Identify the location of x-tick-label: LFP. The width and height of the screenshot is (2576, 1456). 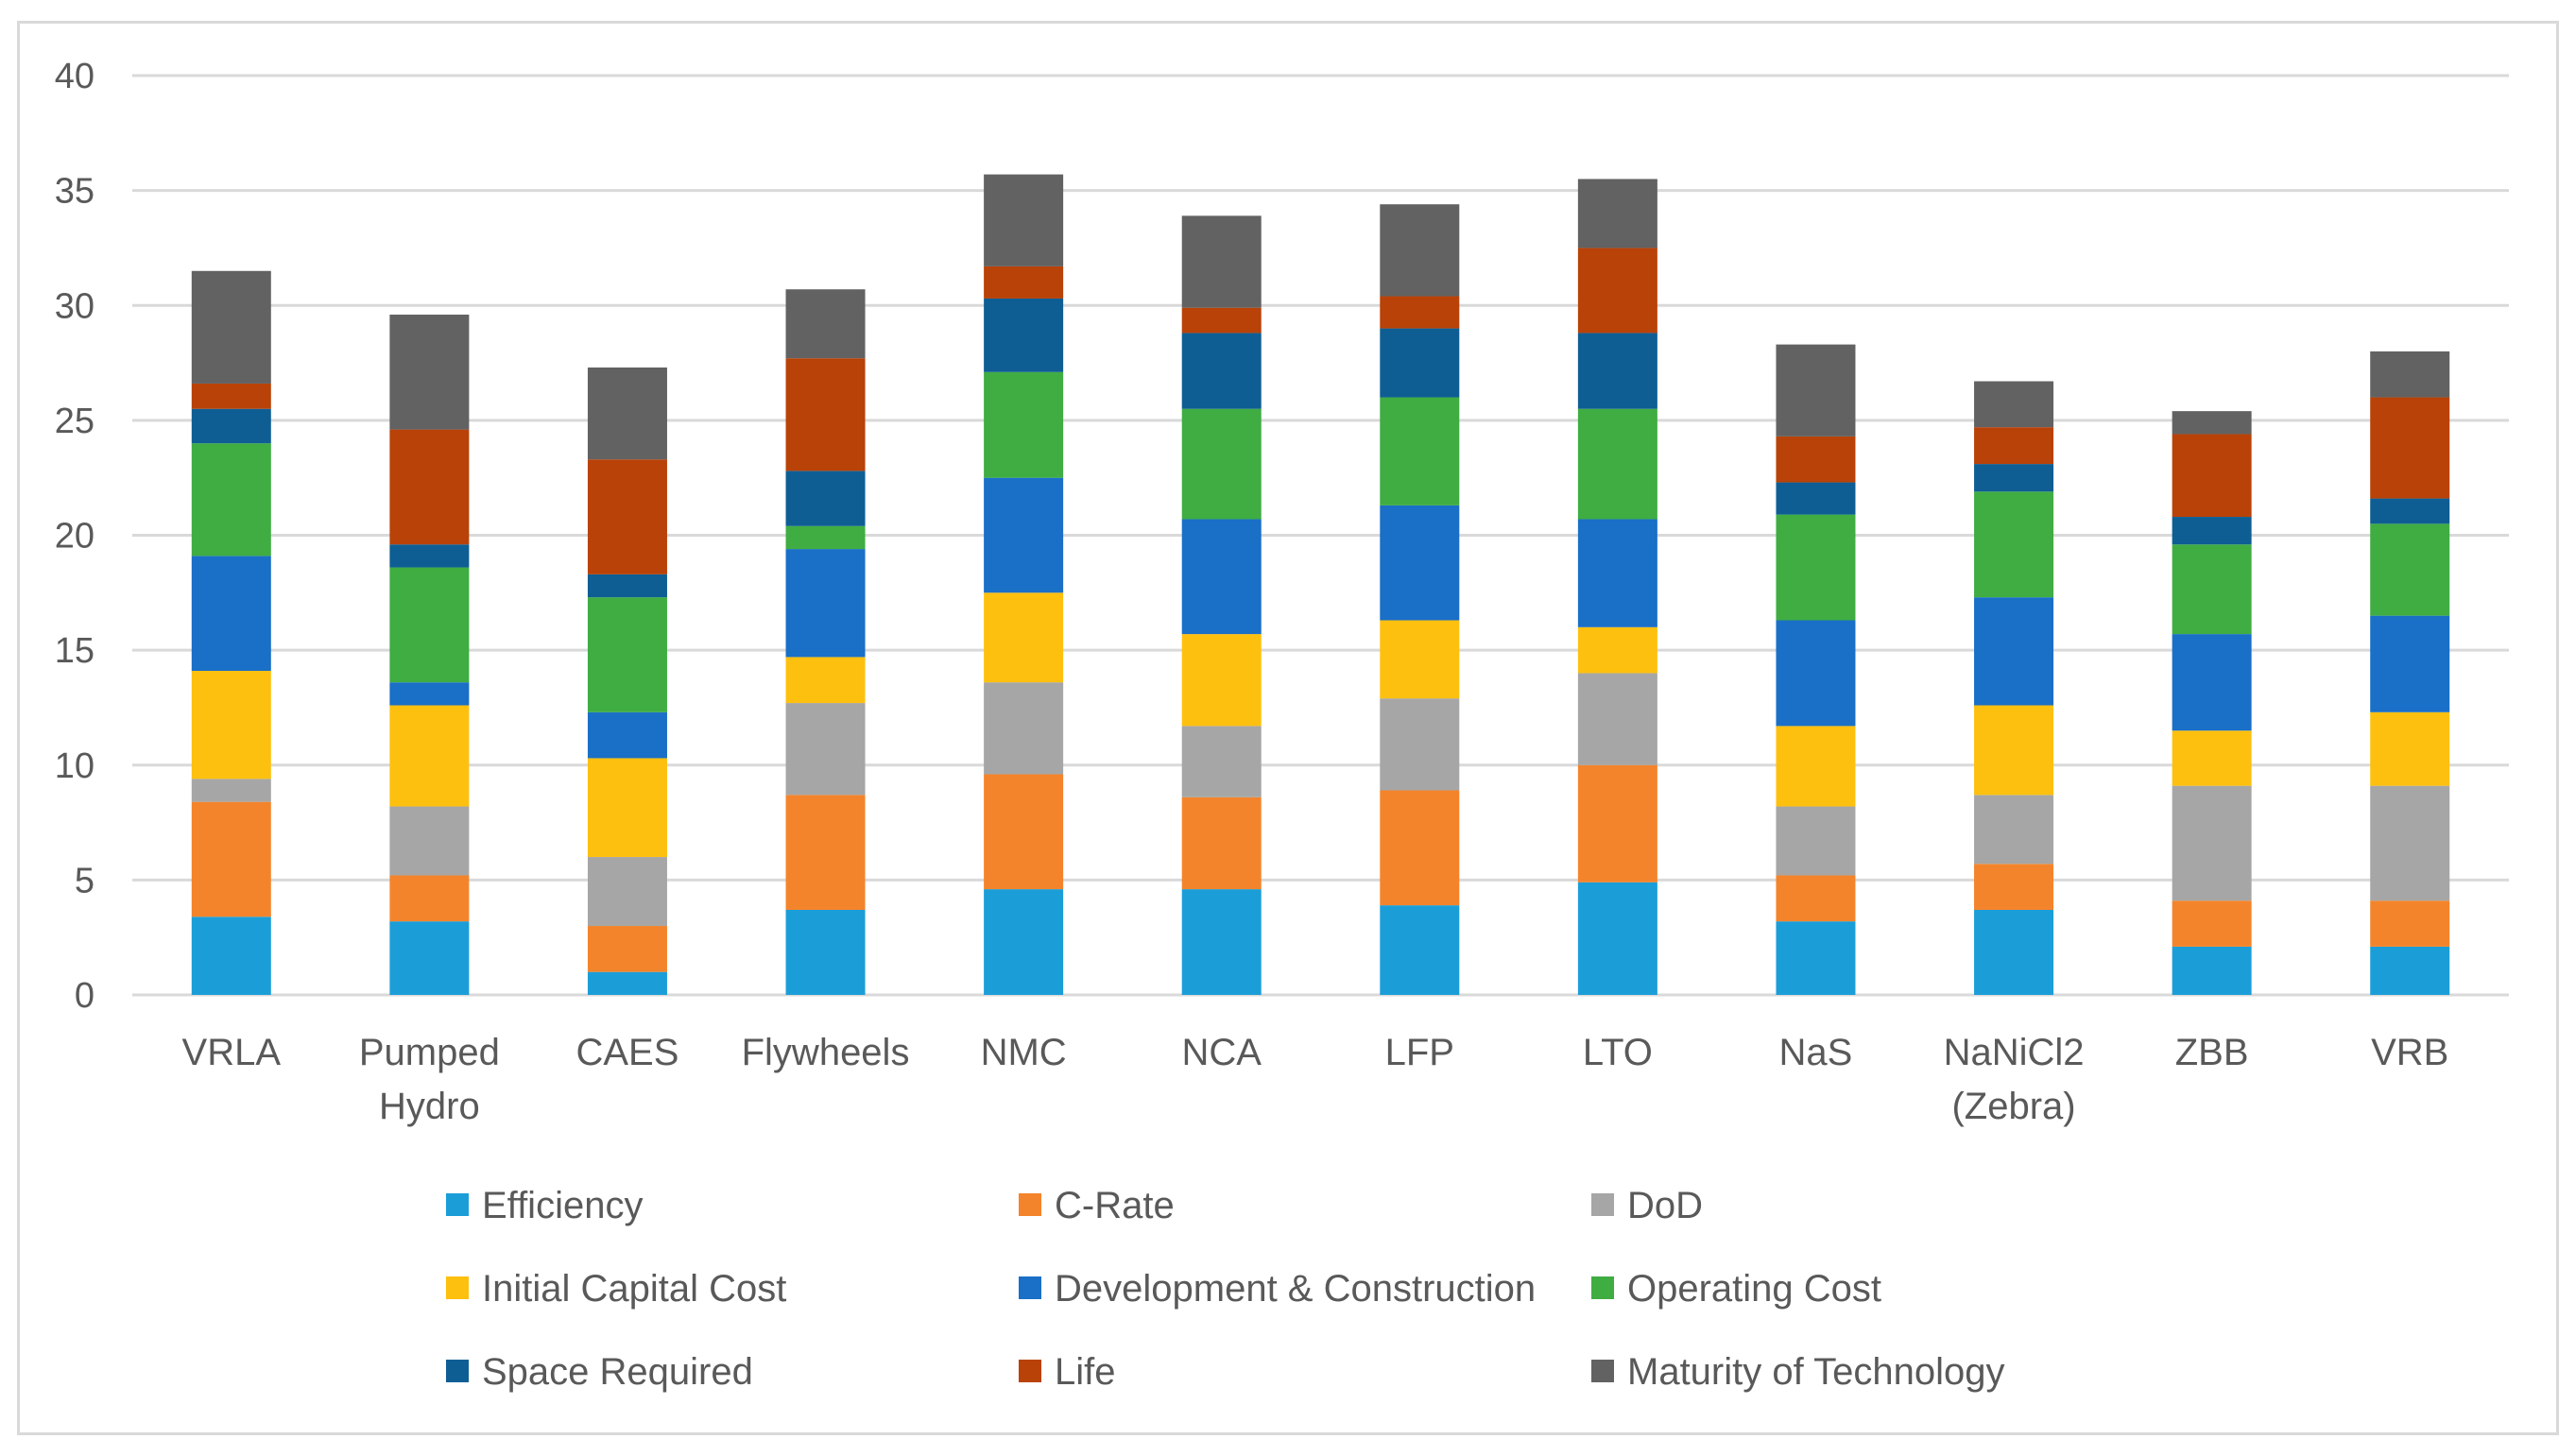
(1419, 1052).